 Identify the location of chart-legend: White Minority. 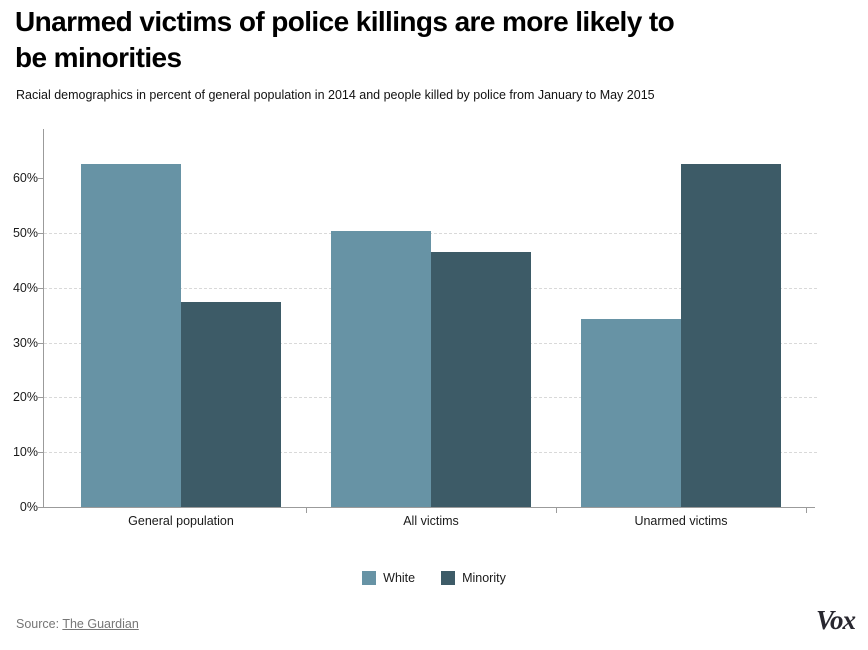
(434, 578).